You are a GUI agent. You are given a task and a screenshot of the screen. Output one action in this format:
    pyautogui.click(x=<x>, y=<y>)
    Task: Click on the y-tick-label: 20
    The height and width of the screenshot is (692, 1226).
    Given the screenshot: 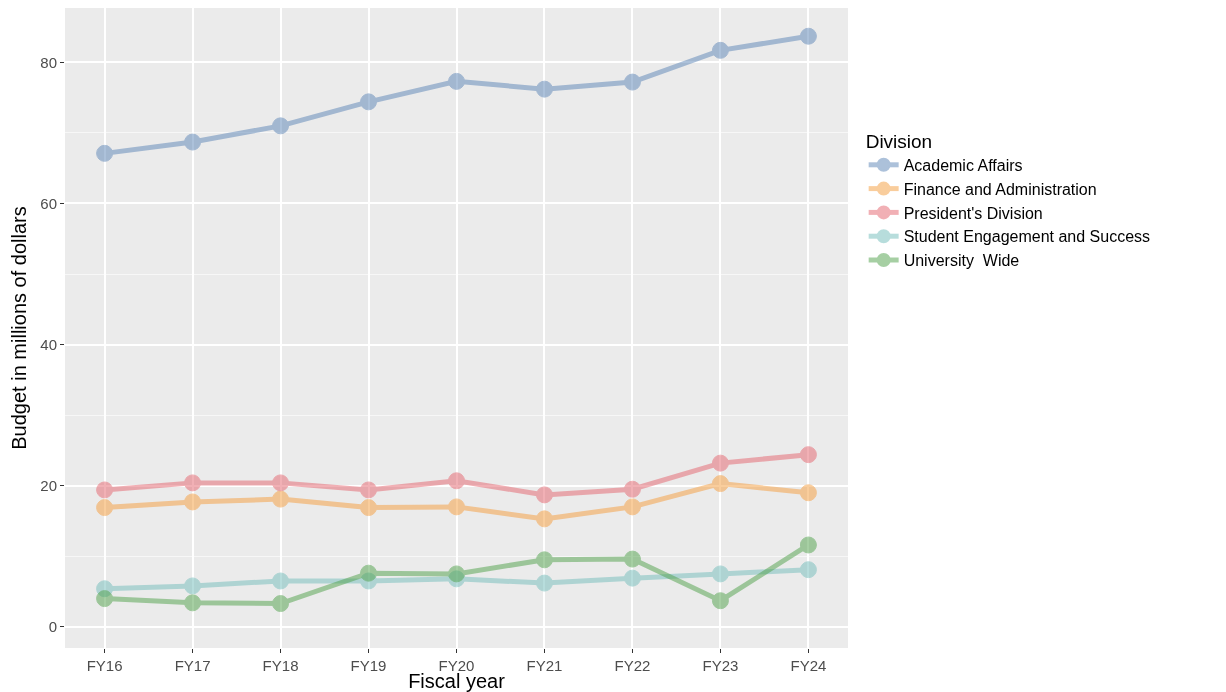 What is the action you would take?
    pyautogui.click(x=48, y=485)
    